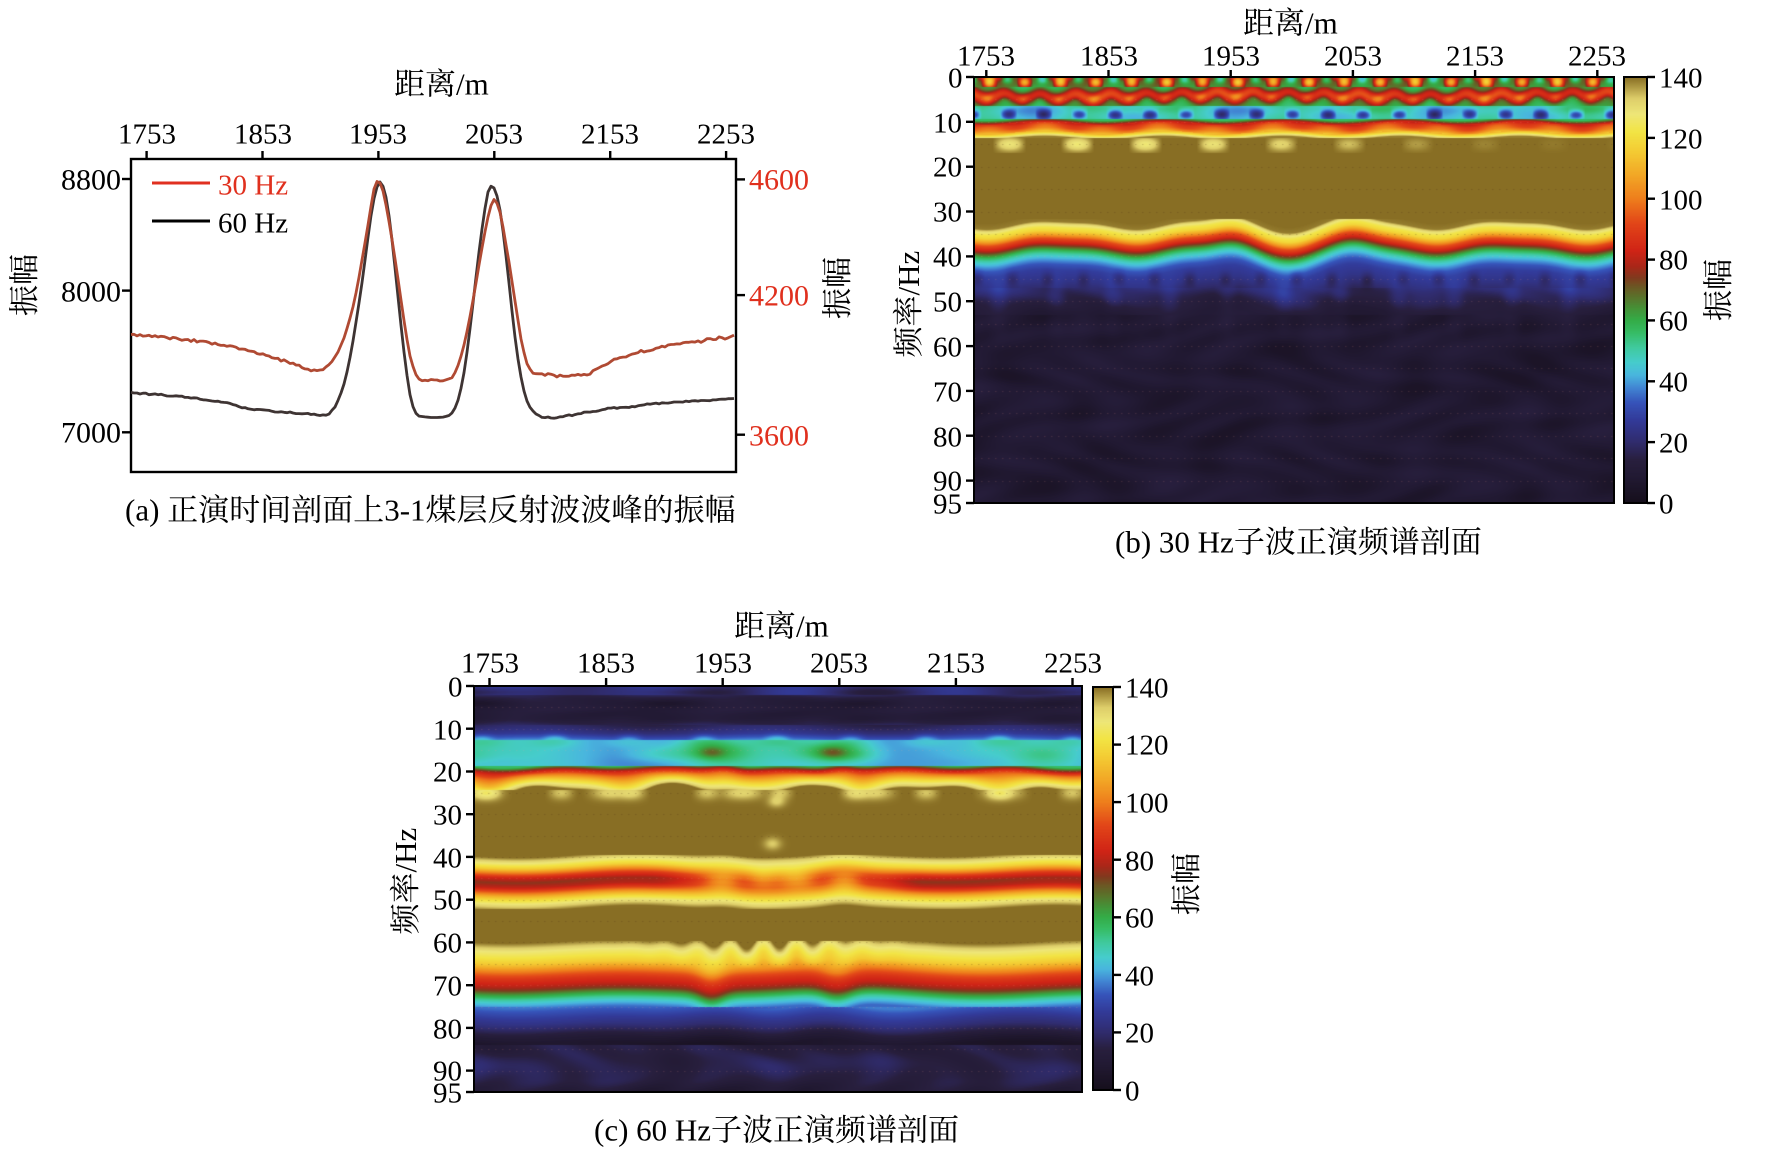 This screenshot has width=1772, height=1153. Describe the element at coordinates (1174, 542) in the screenshot. I see `svg-text: (b) 30 Hz` at that location.